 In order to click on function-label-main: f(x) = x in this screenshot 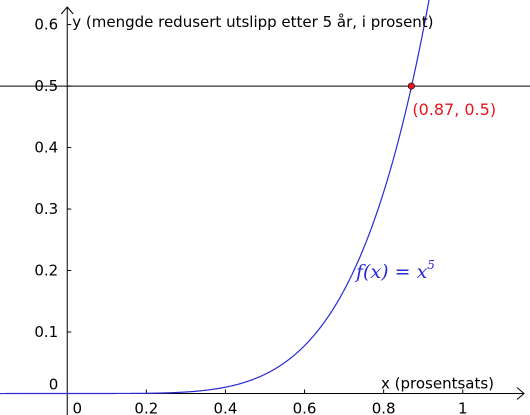, I will do `click(391, 272)`.